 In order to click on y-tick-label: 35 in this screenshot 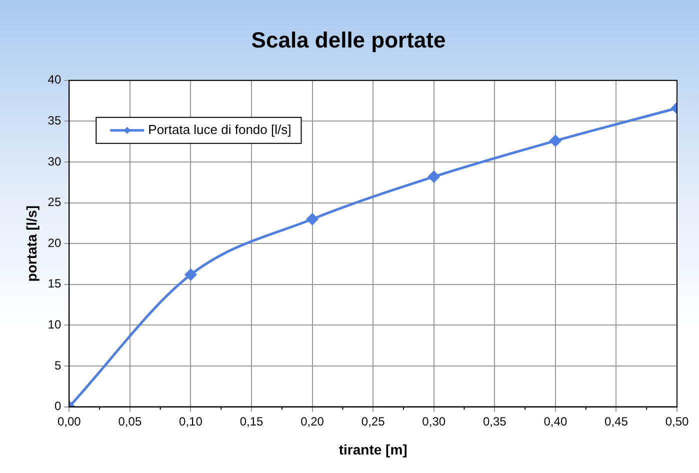, I will do `click(55, 121)`.